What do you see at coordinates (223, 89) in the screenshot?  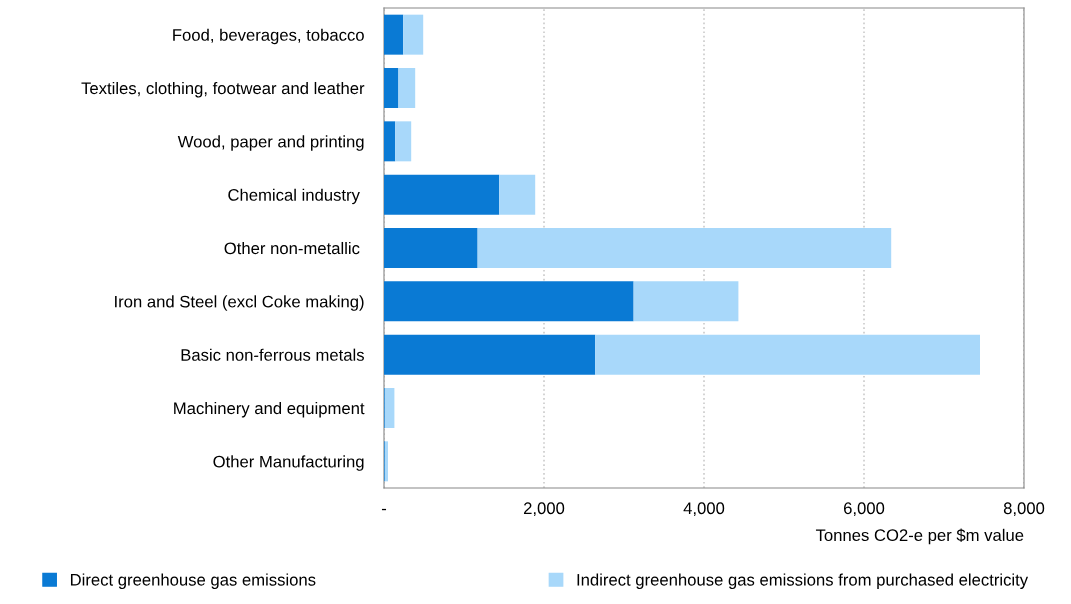 I see `y-tick-label: Textiles, clothing, footwear and leather` at bounding box center [223, 89].